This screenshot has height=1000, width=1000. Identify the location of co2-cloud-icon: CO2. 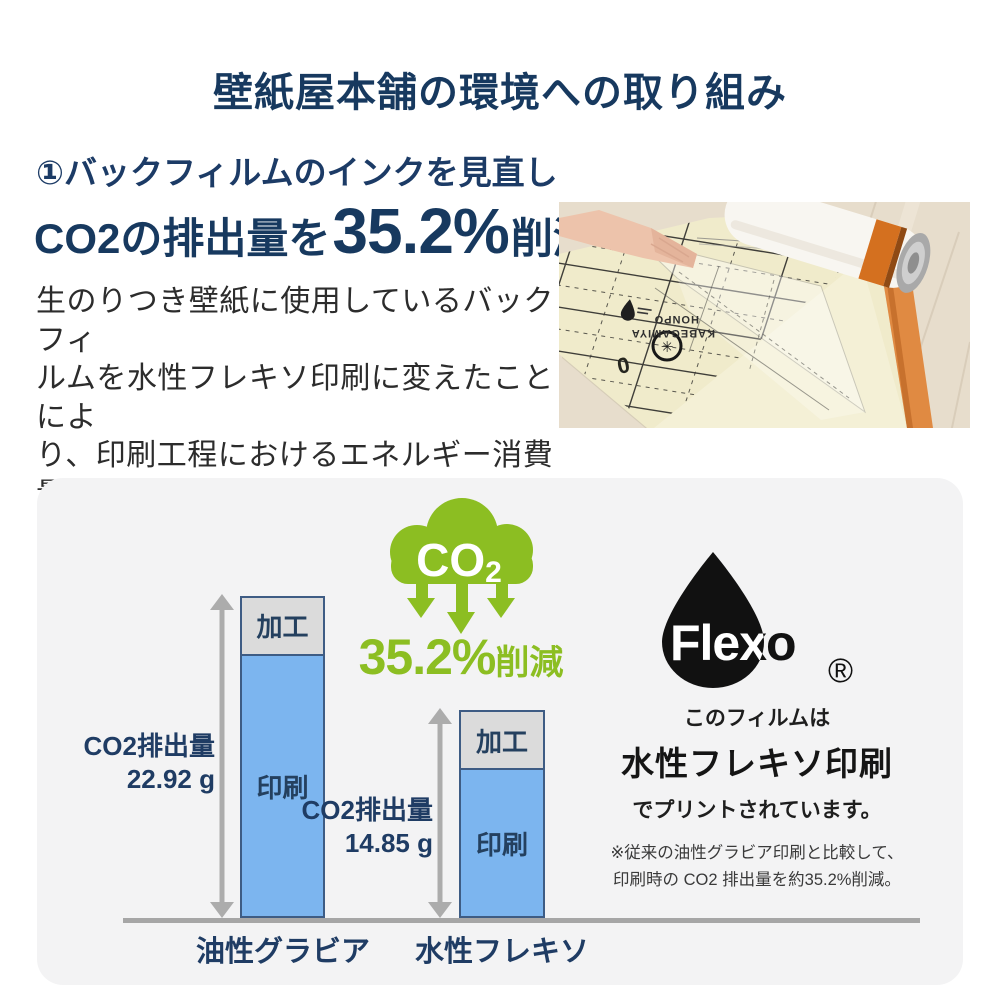
(461, 567).